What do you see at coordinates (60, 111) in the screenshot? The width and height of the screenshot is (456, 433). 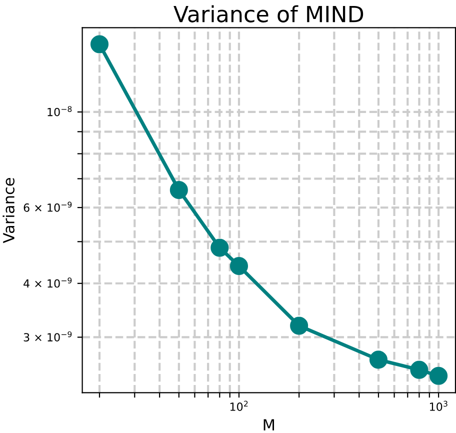 I see `y-tick-label: 10$^{−8}$` at bounding box center [60, 111].